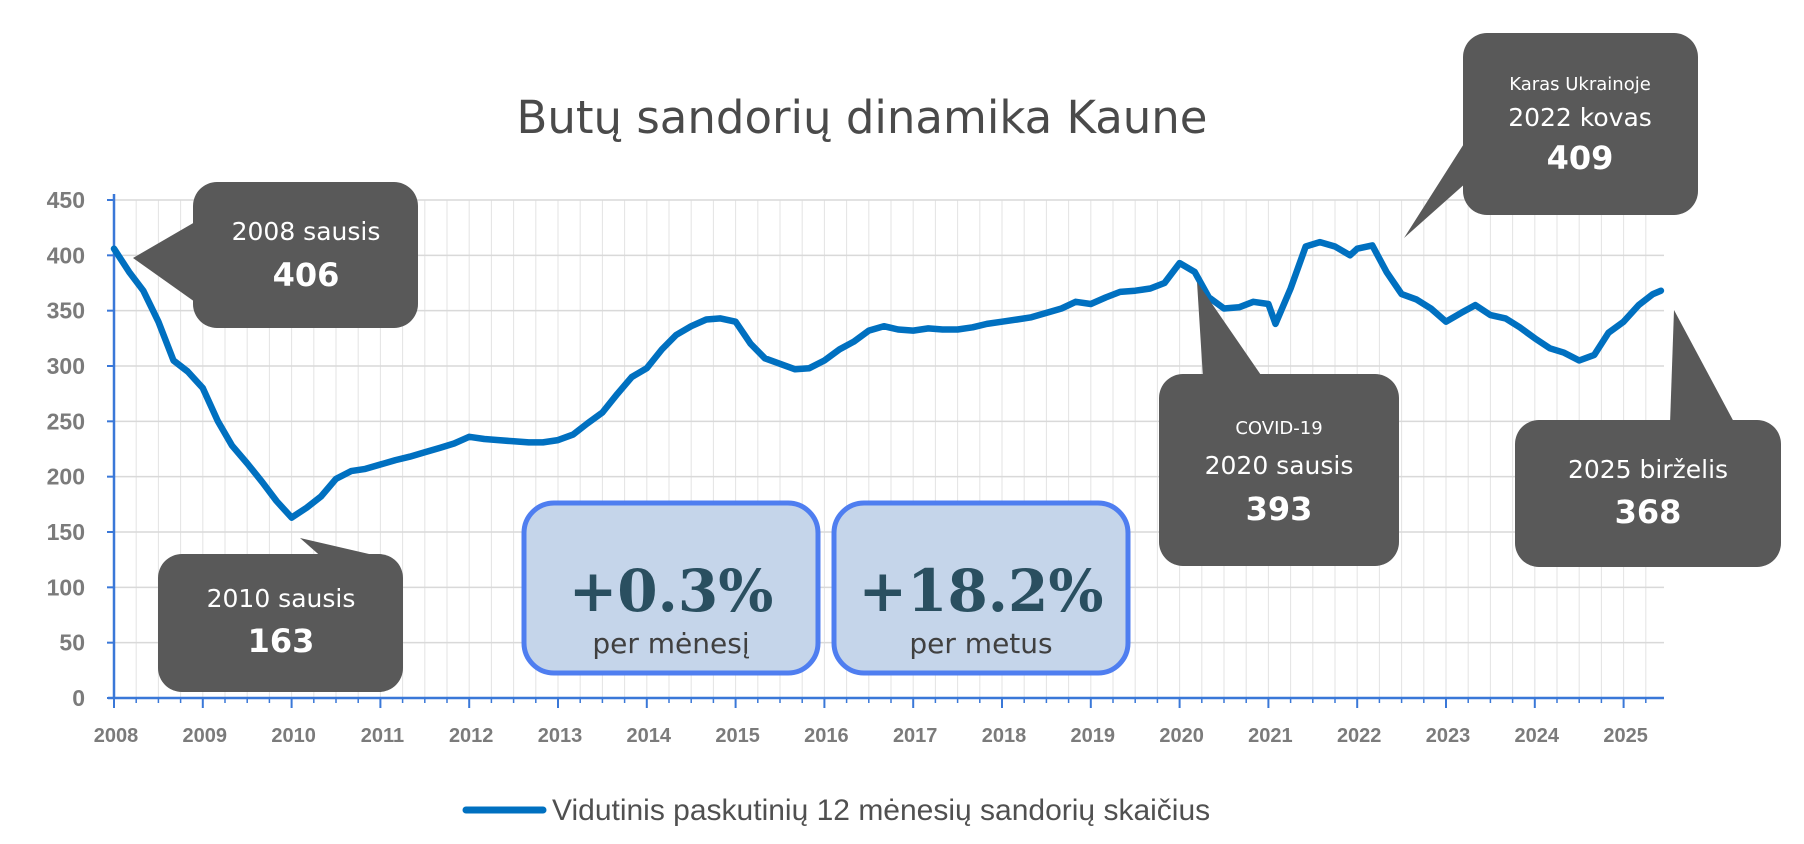 The height and width of the screenshot is (844, 1804). What do you see at coordinates (382, 736) in the screenshot?
I see `x-tick-label: 2011` at bounding box center [382, 736].